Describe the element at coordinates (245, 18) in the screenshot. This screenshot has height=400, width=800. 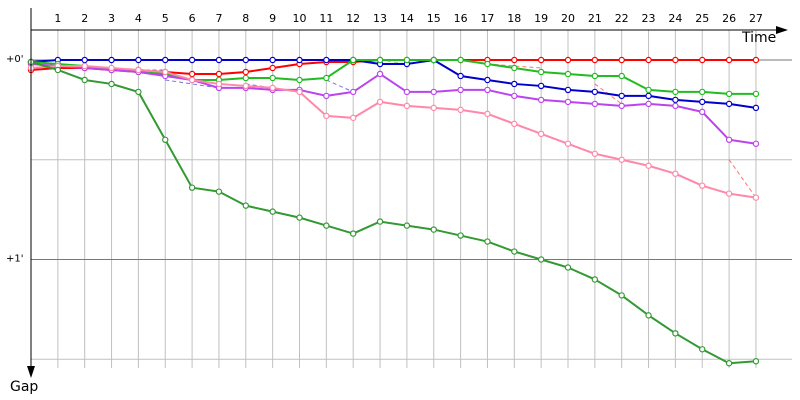
I see `x-tick-label: 8` at that location.